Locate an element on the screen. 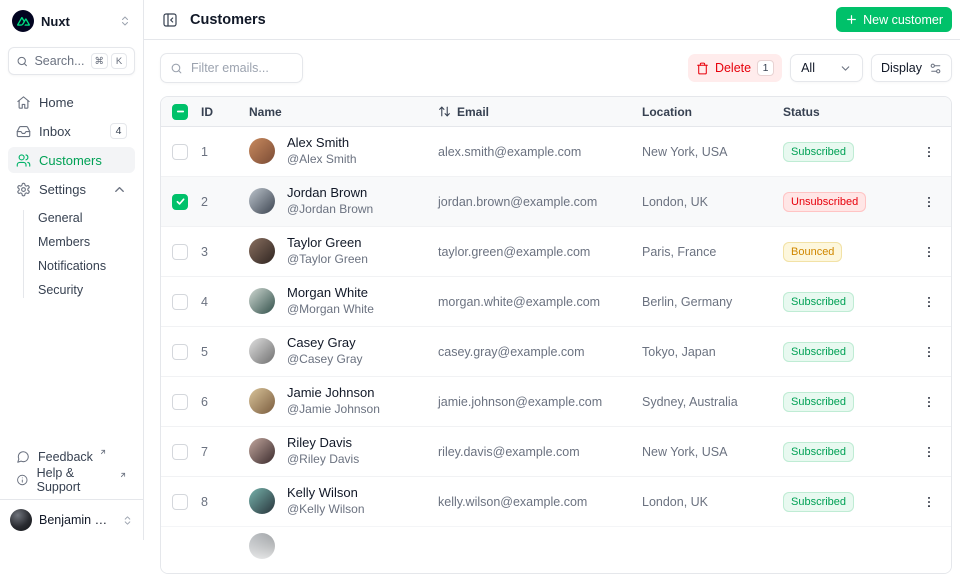 Image resolution: width=960 pixels, height=574 pixels. select-all-checkbox is located at coordinates (180, 111).